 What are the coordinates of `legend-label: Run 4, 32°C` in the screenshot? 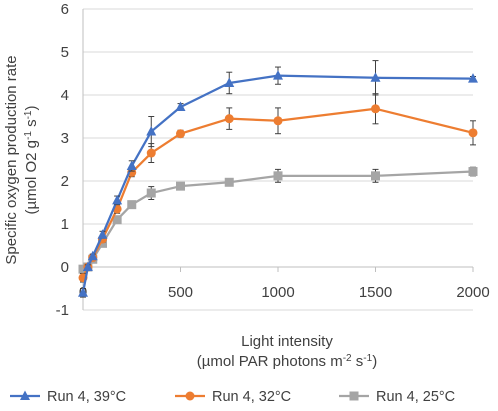 It's located at (251, 397).